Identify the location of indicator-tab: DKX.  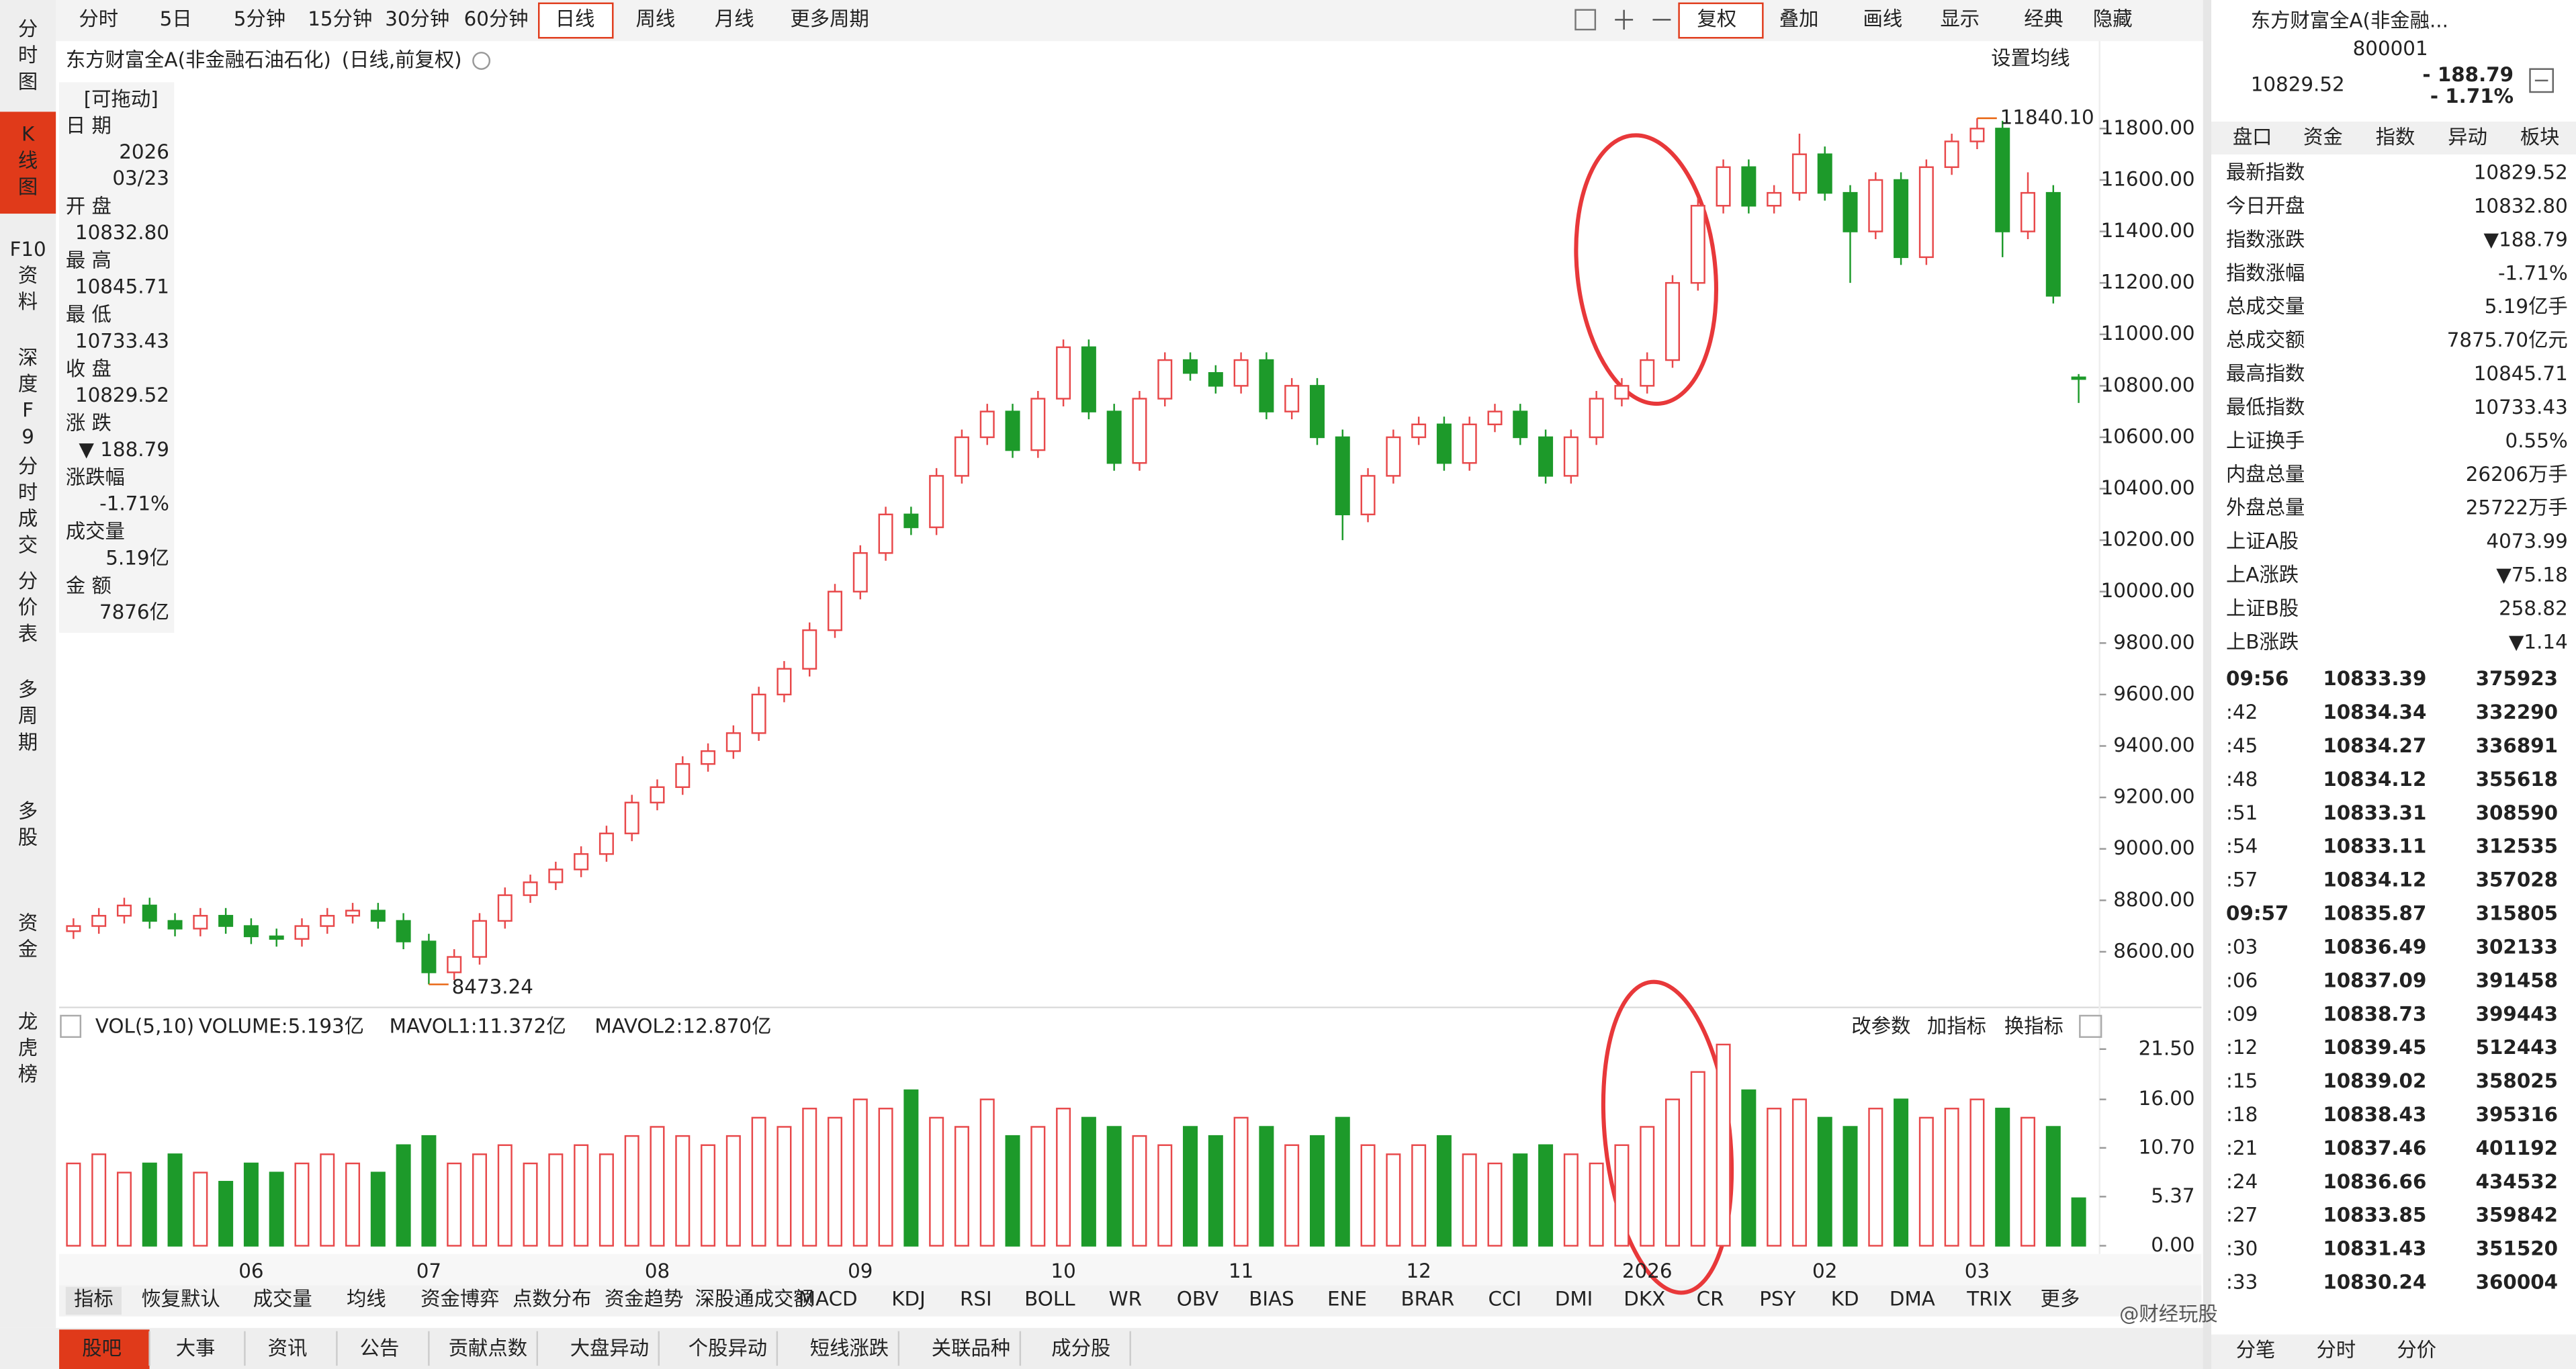
(1645, 1299).